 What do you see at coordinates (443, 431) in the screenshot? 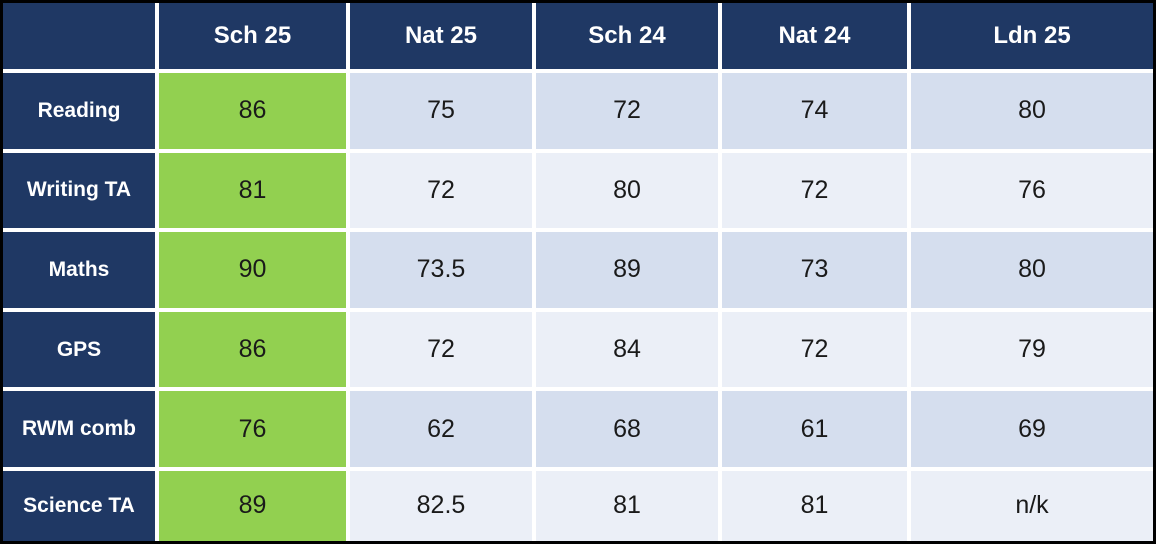
I see `data-cell: 62` at bounding box center [443, 431].